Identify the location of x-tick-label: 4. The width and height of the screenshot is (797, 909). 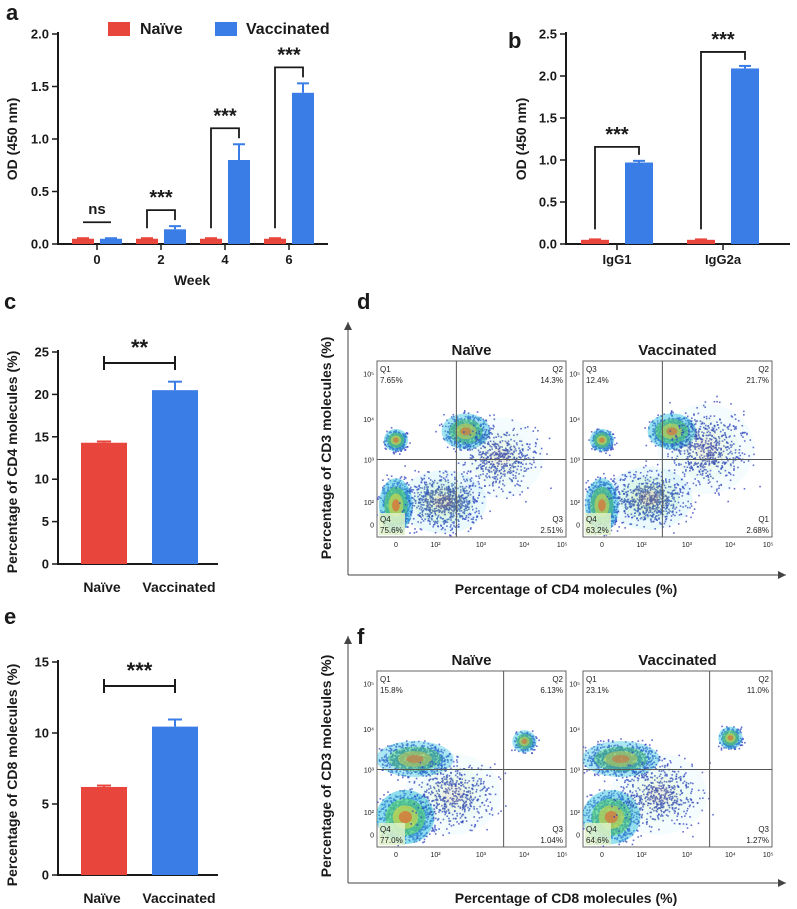
(225, 259).